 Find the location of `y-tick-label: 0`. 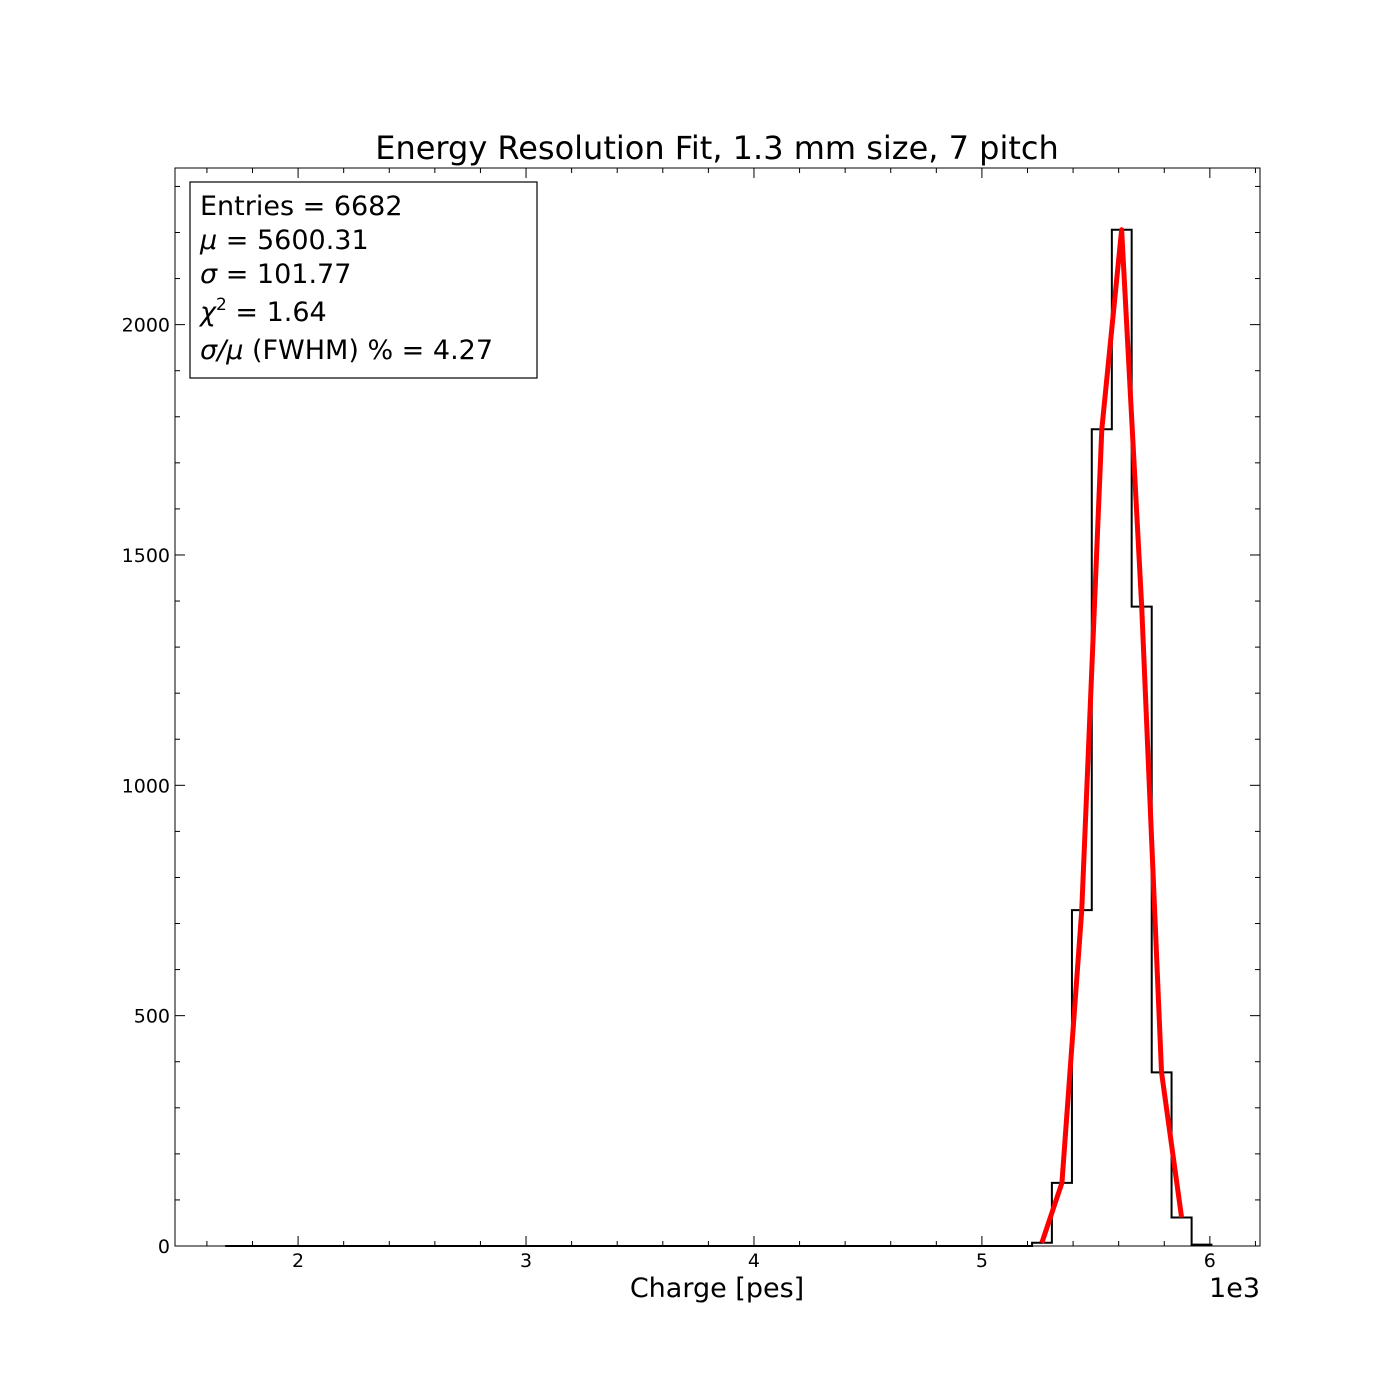

y-tick-label: 0 is located at coordinates (164, 1247).